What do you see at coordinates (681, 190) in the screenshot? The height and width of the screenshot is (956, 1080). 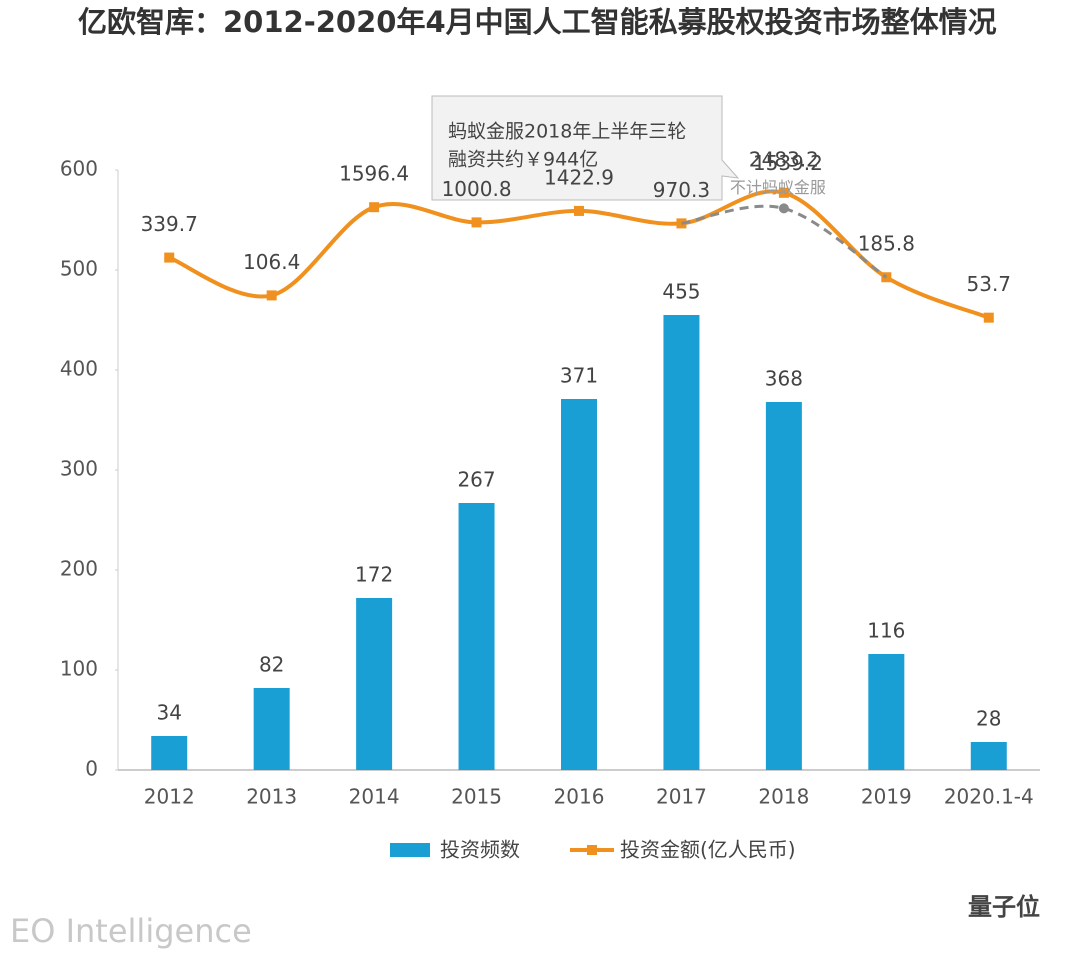 I see `data-label: 970.3` at bounding box center [681, 190].